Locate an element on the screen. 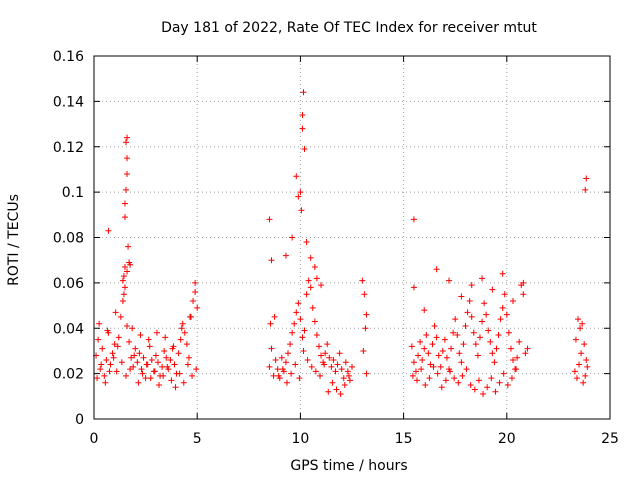  y-tick-label: 0.1 is located at coordinates (73, 193).